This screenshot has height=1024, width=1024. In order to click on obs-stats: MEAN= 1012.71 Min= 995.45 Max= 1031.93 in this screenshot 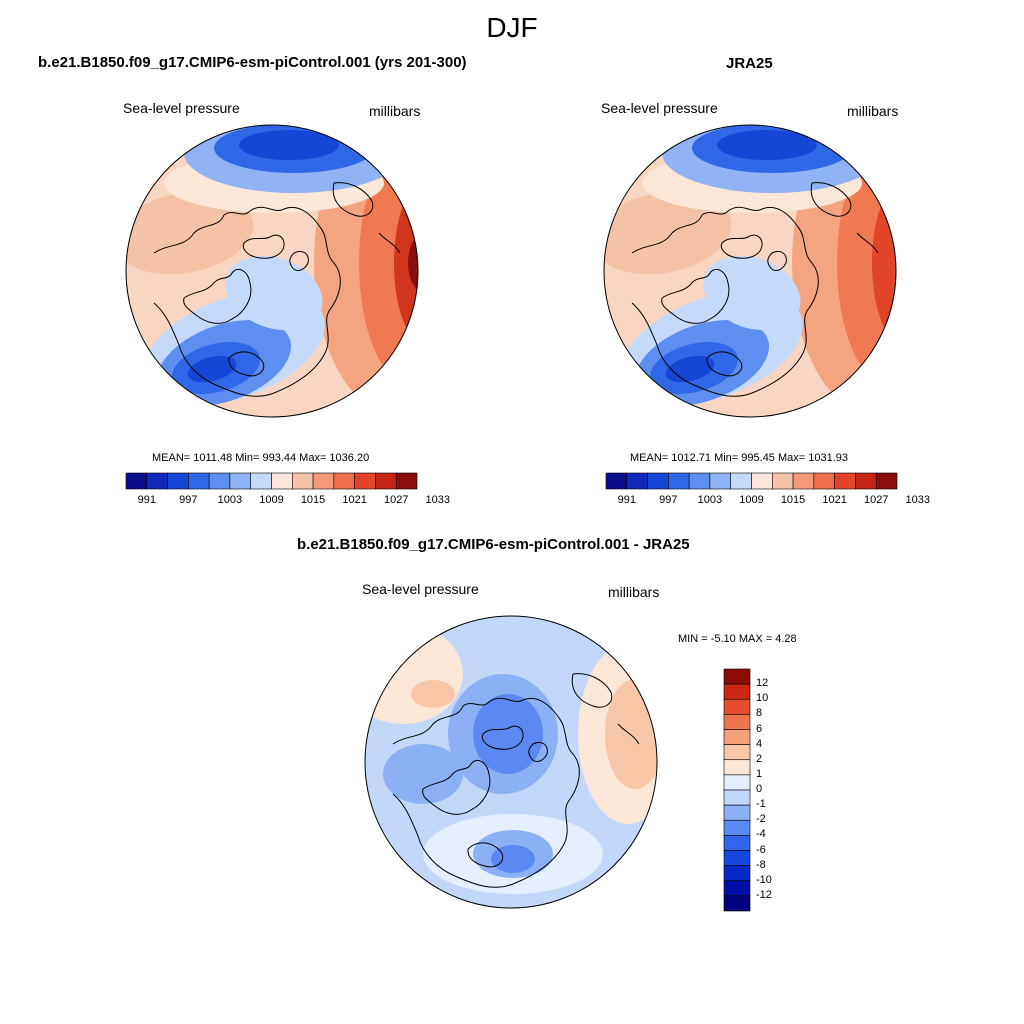, I will do `click(739, 458)`.